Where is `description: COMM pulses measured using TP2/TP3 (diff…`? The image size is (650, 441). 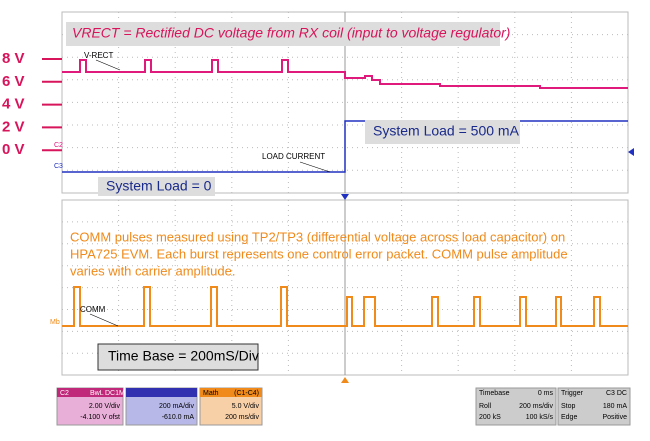
description: COMM pulses measured using TP2/TP3 (diff… is located at coordinates (317, 236).